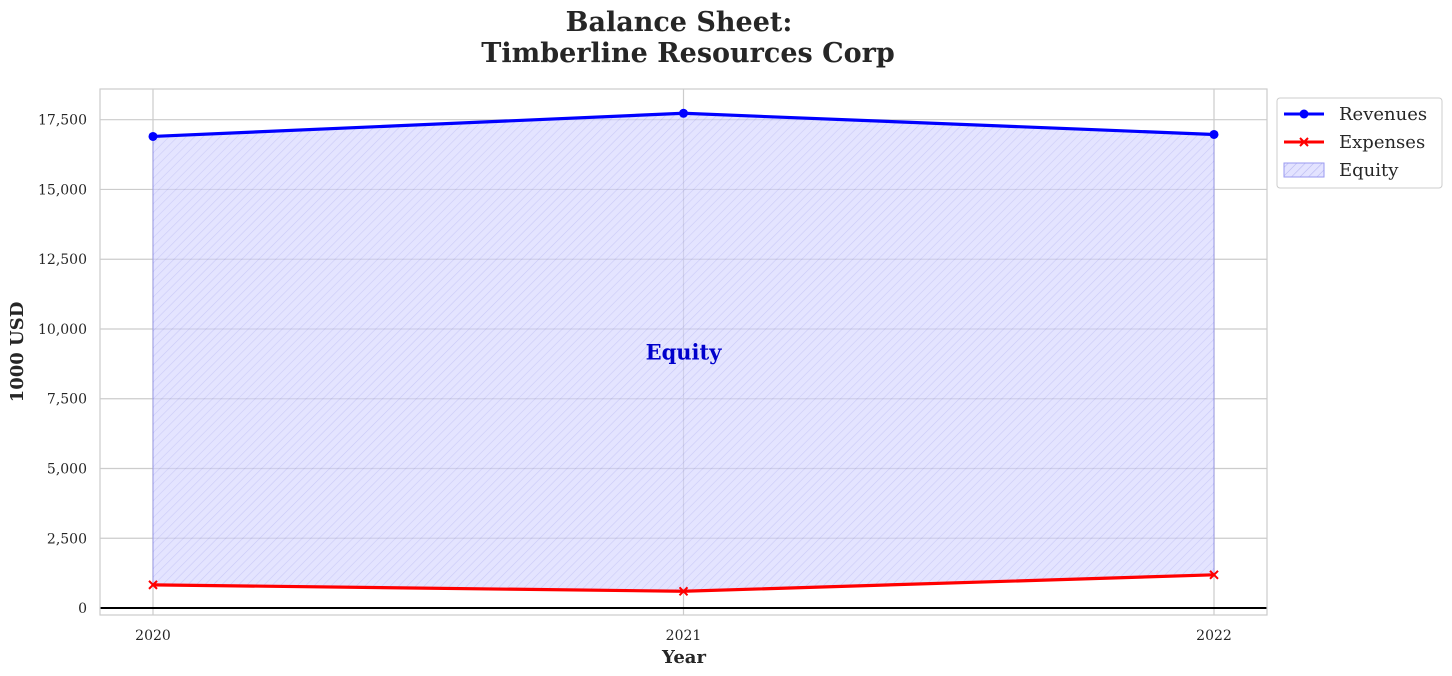 This screenshot has width=1452, height=676. I want to click on y-axis-label: 1000 USD, so click(17, 352).